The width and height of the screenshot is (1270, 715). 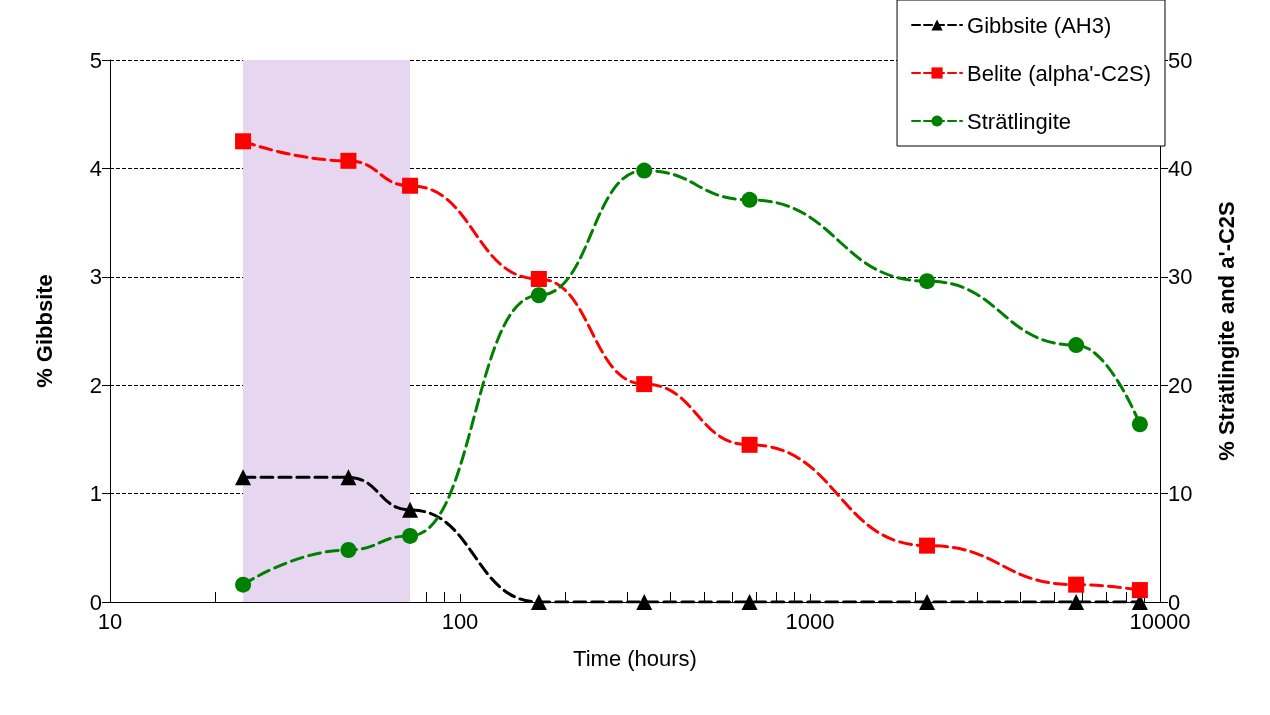 What do you see at coordinates (95, 168) in the screenshot?
I see `y-tick-label: 4` at bounding box center [95, 168].